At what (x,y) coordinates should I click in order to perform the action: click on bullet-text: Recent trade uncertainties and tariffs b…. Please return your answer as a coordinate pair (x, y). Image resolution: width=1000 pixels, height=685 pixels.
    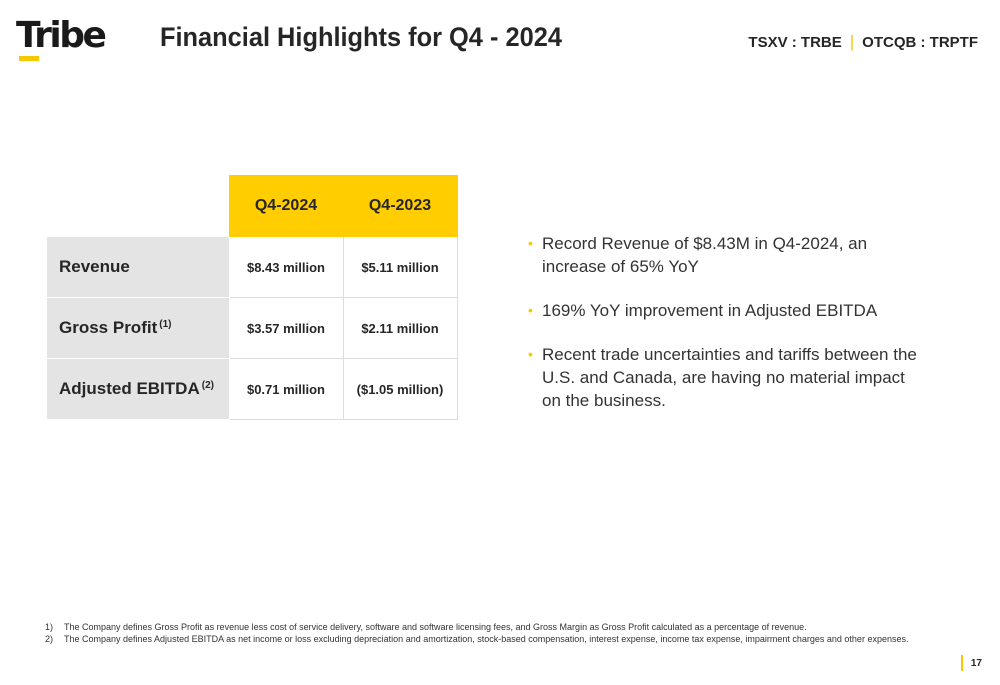
    Looking at the image, I should click on (729, 377).